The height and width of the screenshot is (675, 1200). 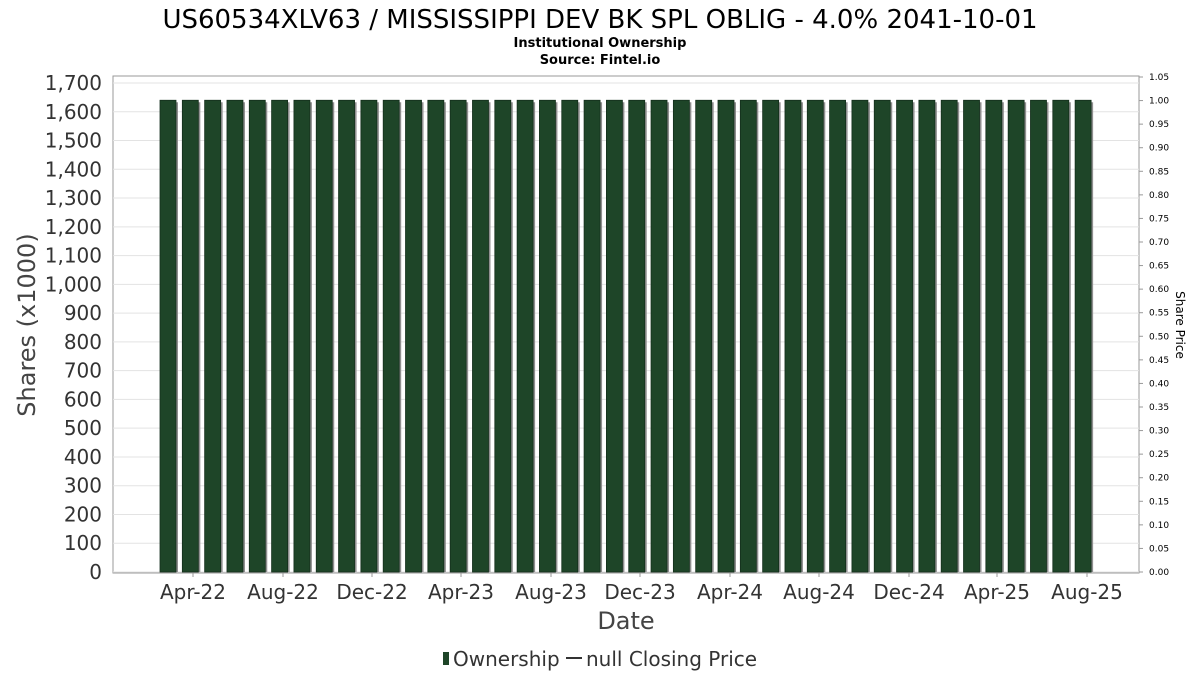 I want to click on y2-tick-label: 0.25, so click(x=1159, y=455).